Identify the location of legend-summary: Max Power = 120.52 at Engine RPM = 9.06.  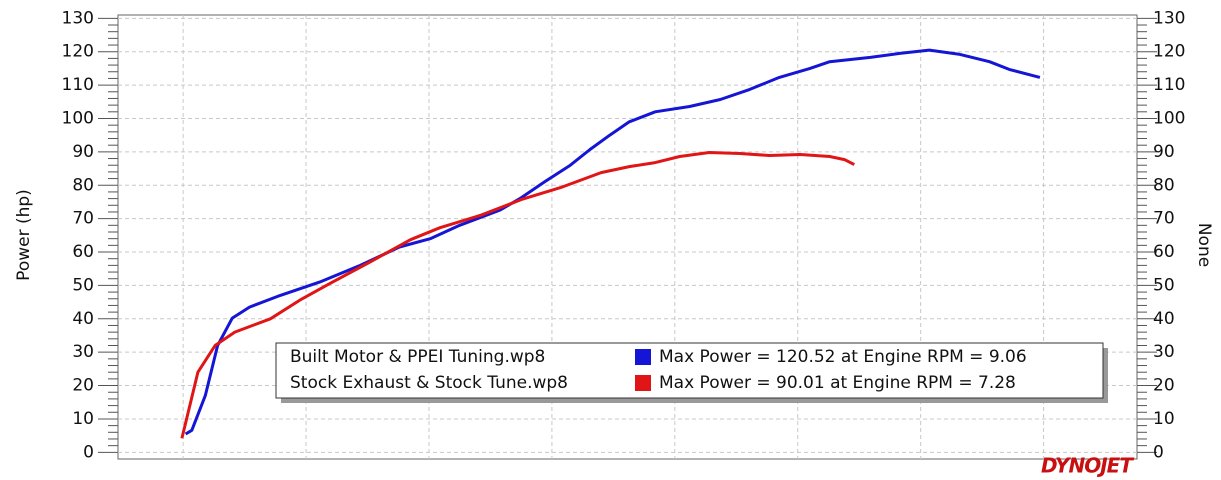
(843, 357).